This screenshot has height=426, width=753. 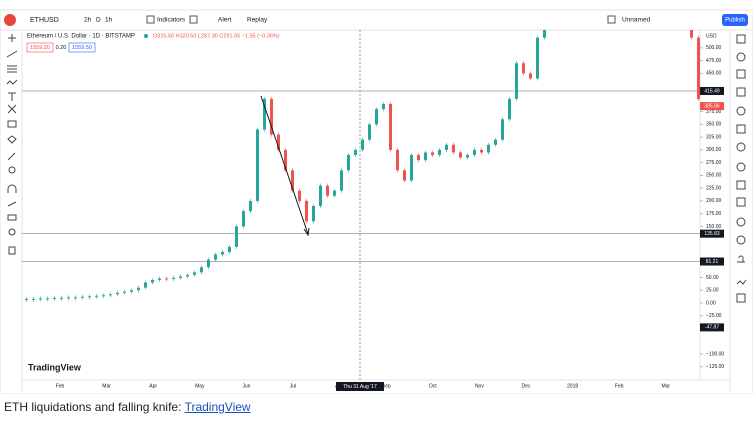 What do you see at coordinates (44, 20) in the screenshot?
I see `symbol: ETHUSD` at bounding box center [44, 20].